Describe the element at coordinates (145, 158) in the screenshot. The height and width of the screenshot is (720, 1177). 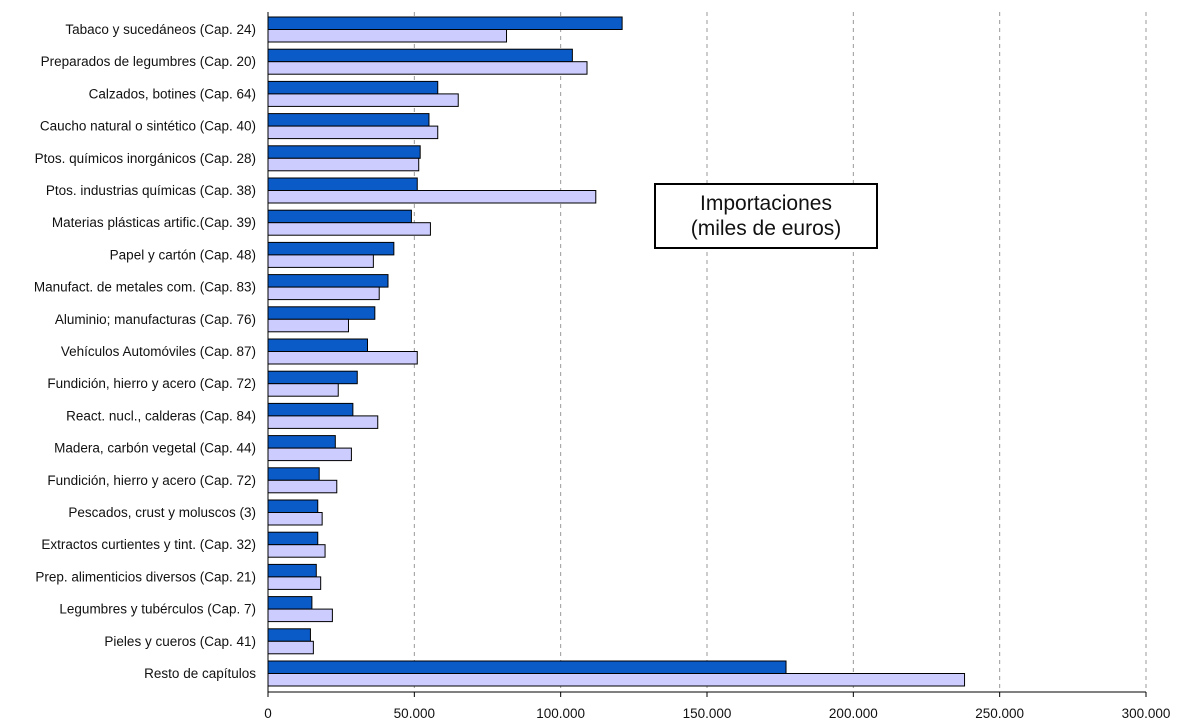
I see `category-label: Ptos. químicos inorgánicos (Cap. 28)` at that location.